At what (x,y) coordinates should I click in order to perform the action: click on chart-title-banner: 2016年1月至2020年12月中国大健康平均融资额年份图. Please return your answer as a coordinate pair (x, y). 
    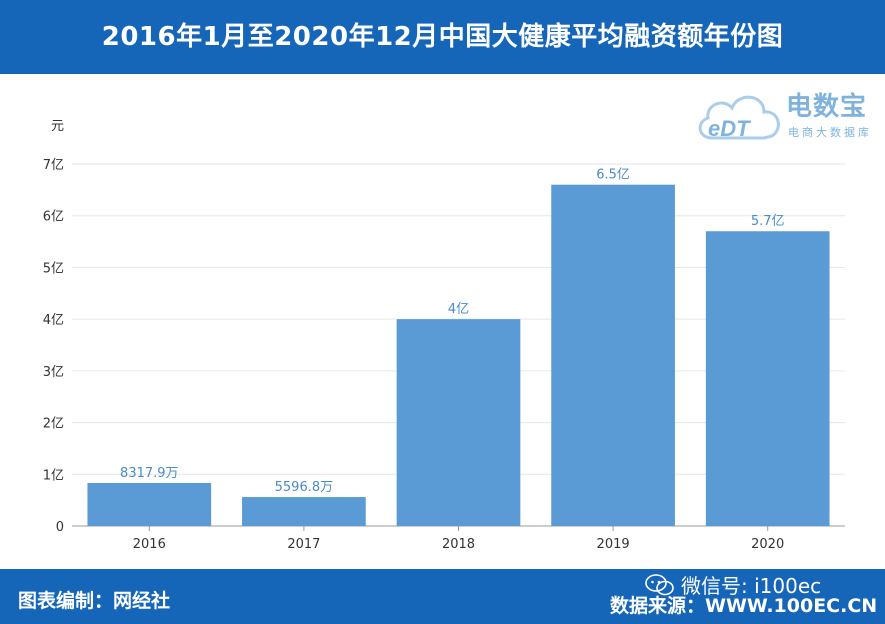
    Looking at the image, I should click on (442, 37).